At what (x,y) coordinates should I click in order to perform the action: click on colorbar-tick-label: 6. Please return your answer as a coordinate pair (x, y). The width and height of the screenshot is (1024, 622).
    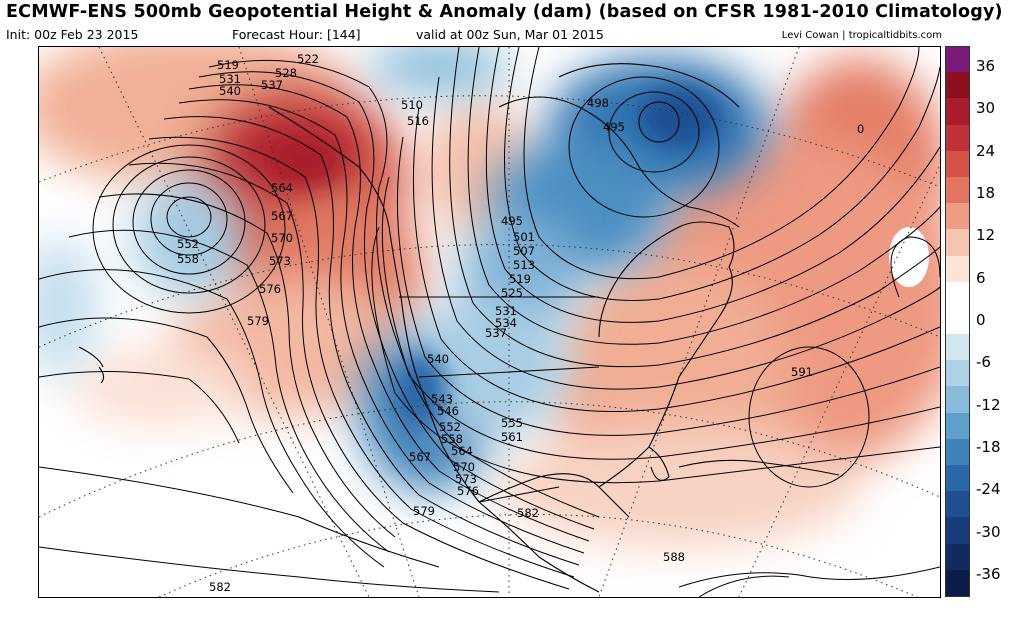
    Looking at the image, I should click on (981, 277).